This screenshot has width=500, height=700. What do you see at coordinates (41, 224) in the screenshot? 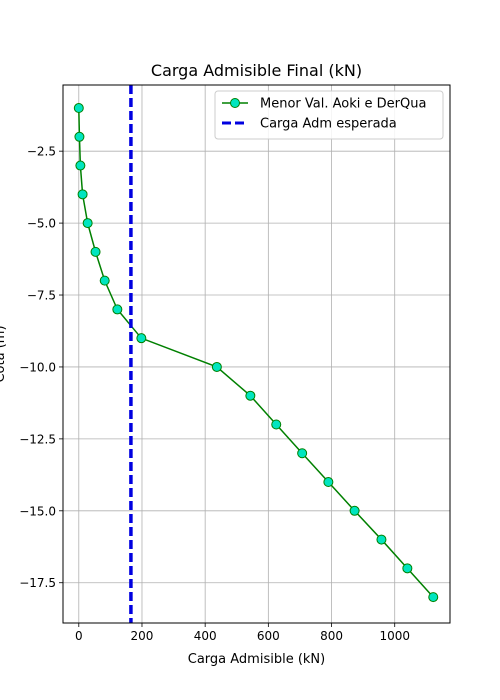
I see `y-tick-label: −5.0` at bounding box center [41, 224].